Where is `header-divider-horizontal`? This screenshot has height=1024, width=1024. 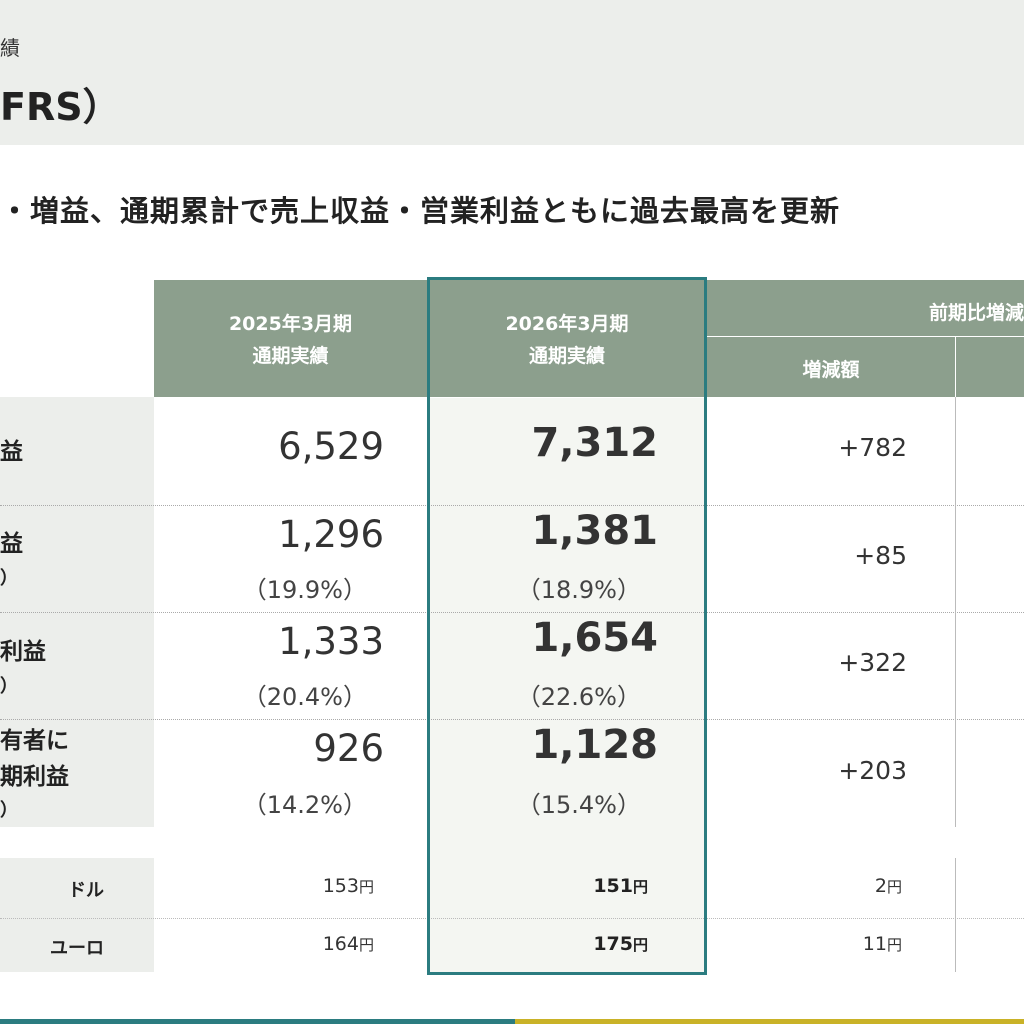 header-divider-horizontal is located at coordinates (865, 336).